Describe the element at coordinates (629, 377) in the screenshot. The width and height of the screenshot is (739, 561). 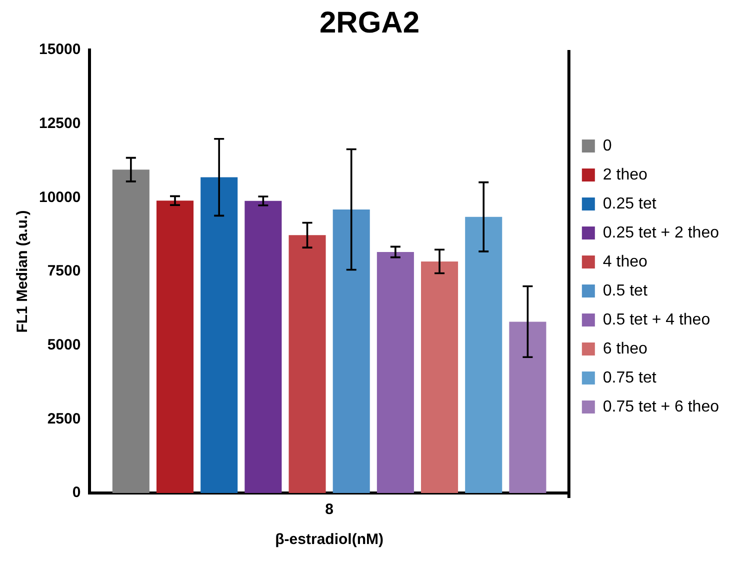
I see `legend-label: 0.75 tet` at that location.